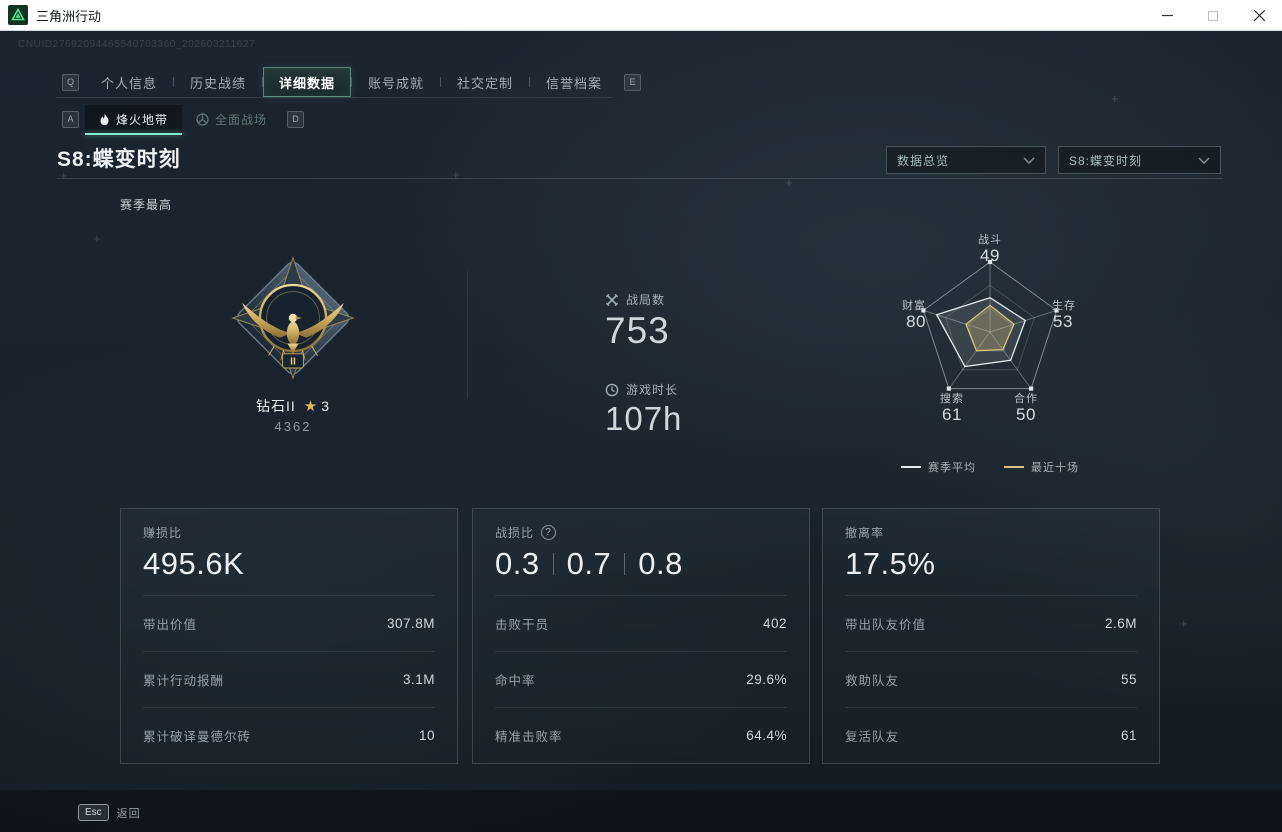 The height and width of the screenshot is (832, 1282). I want to click on esc-key-hint: Esc, so click(93, 812).